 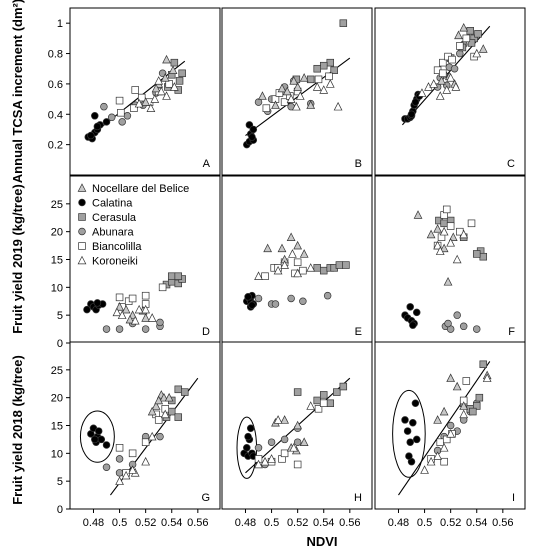 I want to click on legend-entry: Koroneiki, so click(x=115, y=262).